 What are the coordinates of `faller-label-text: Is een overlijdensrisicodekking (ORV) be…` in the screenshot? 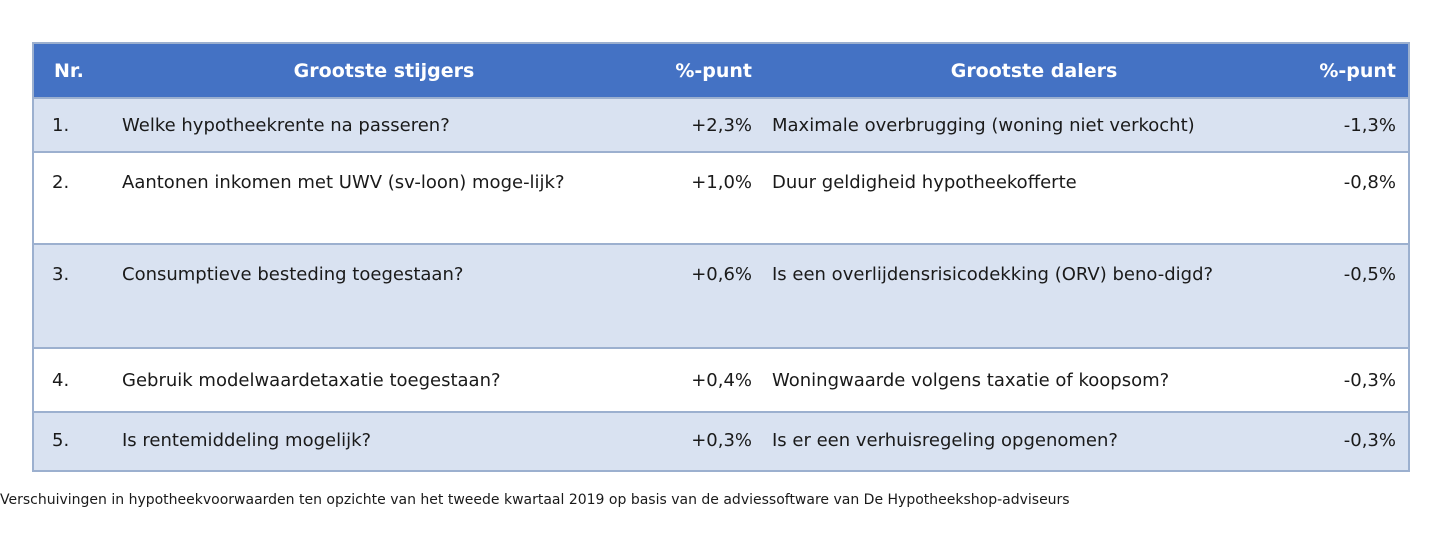 It's located at (993, 274).